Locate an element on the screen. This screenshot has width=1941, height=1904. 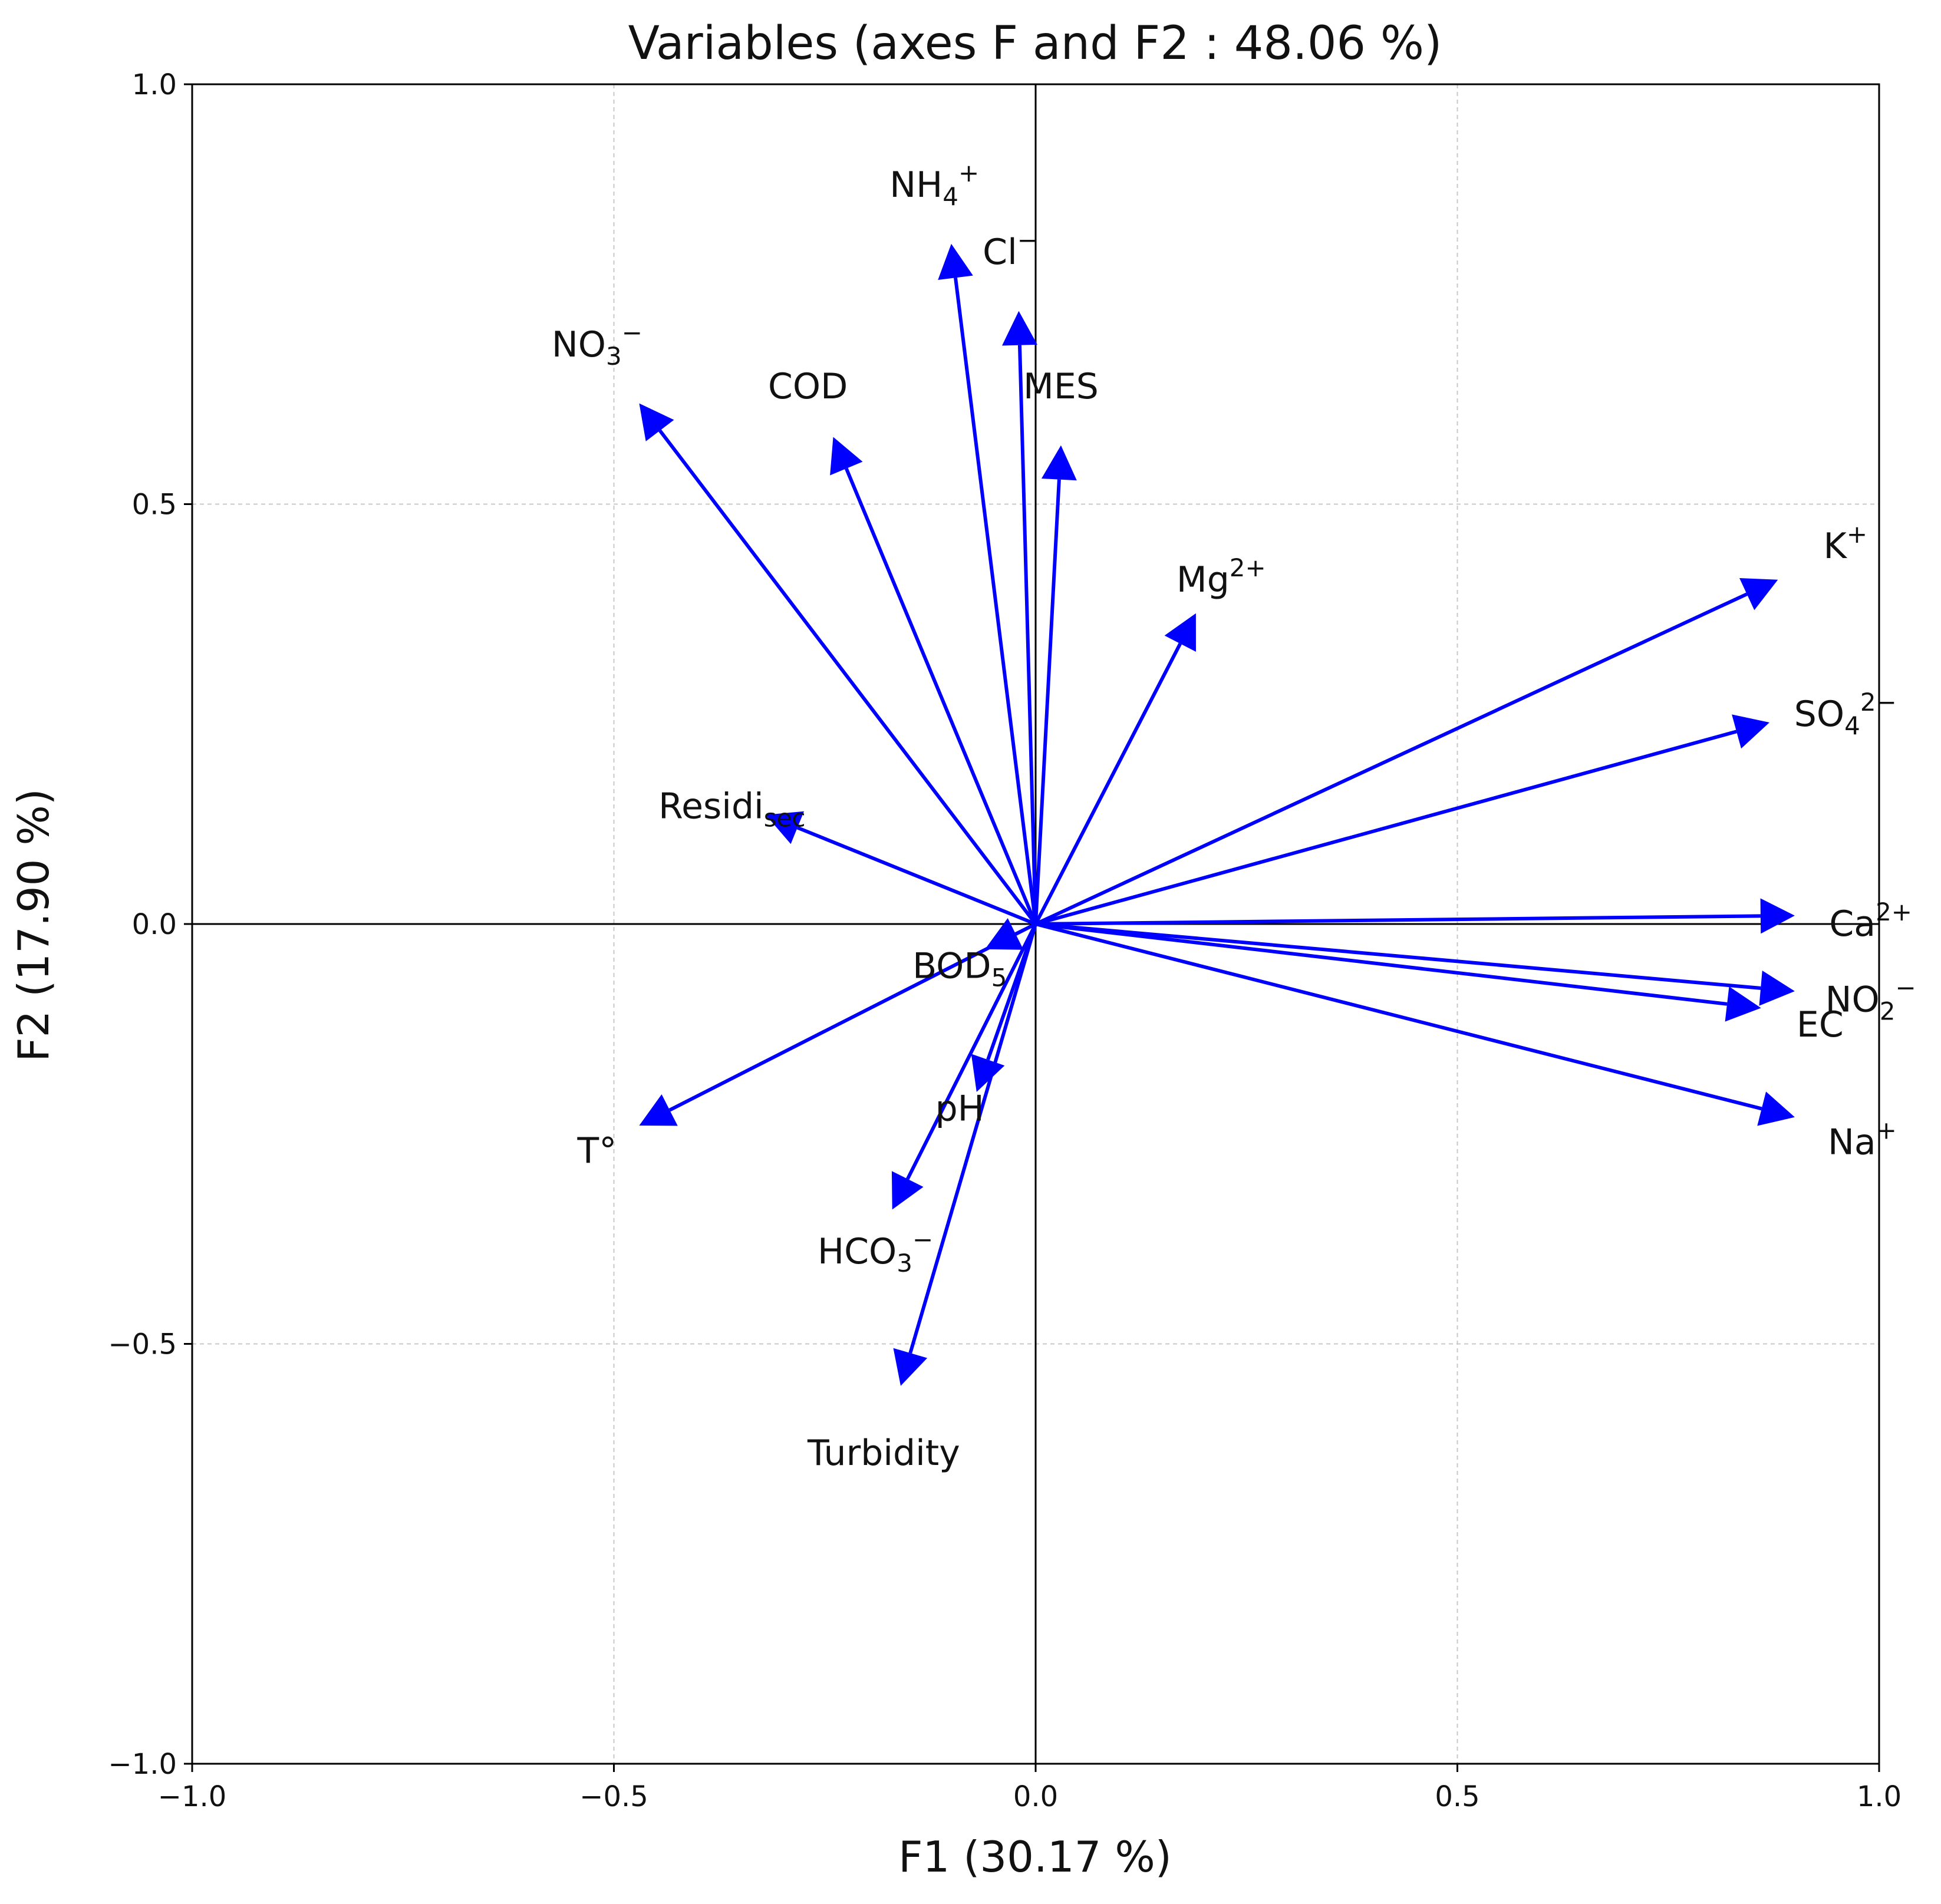
variable-label-nh4: NH4+ is located at coordinates (934, 185).